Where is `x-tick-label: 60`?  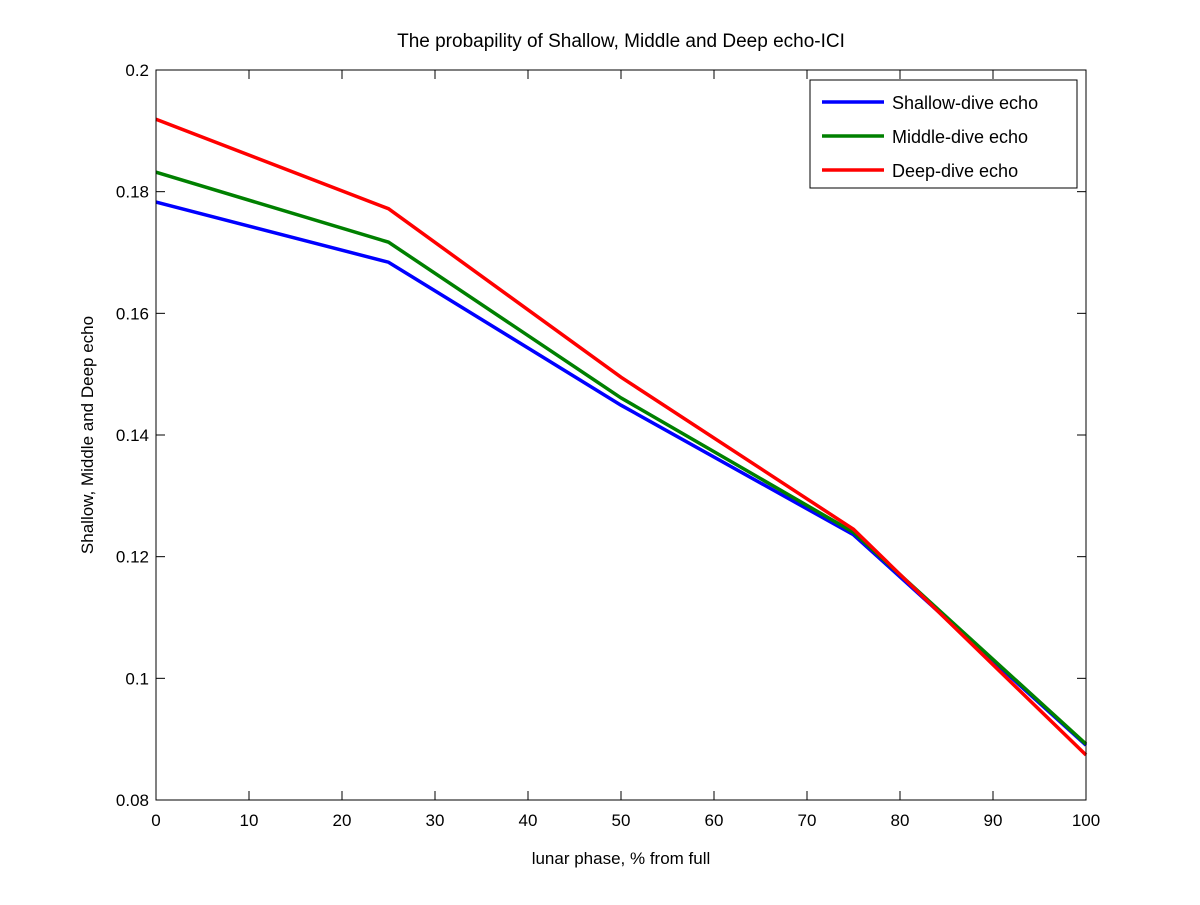
x-tick-label: 60 is located at coordinates (714, 820).